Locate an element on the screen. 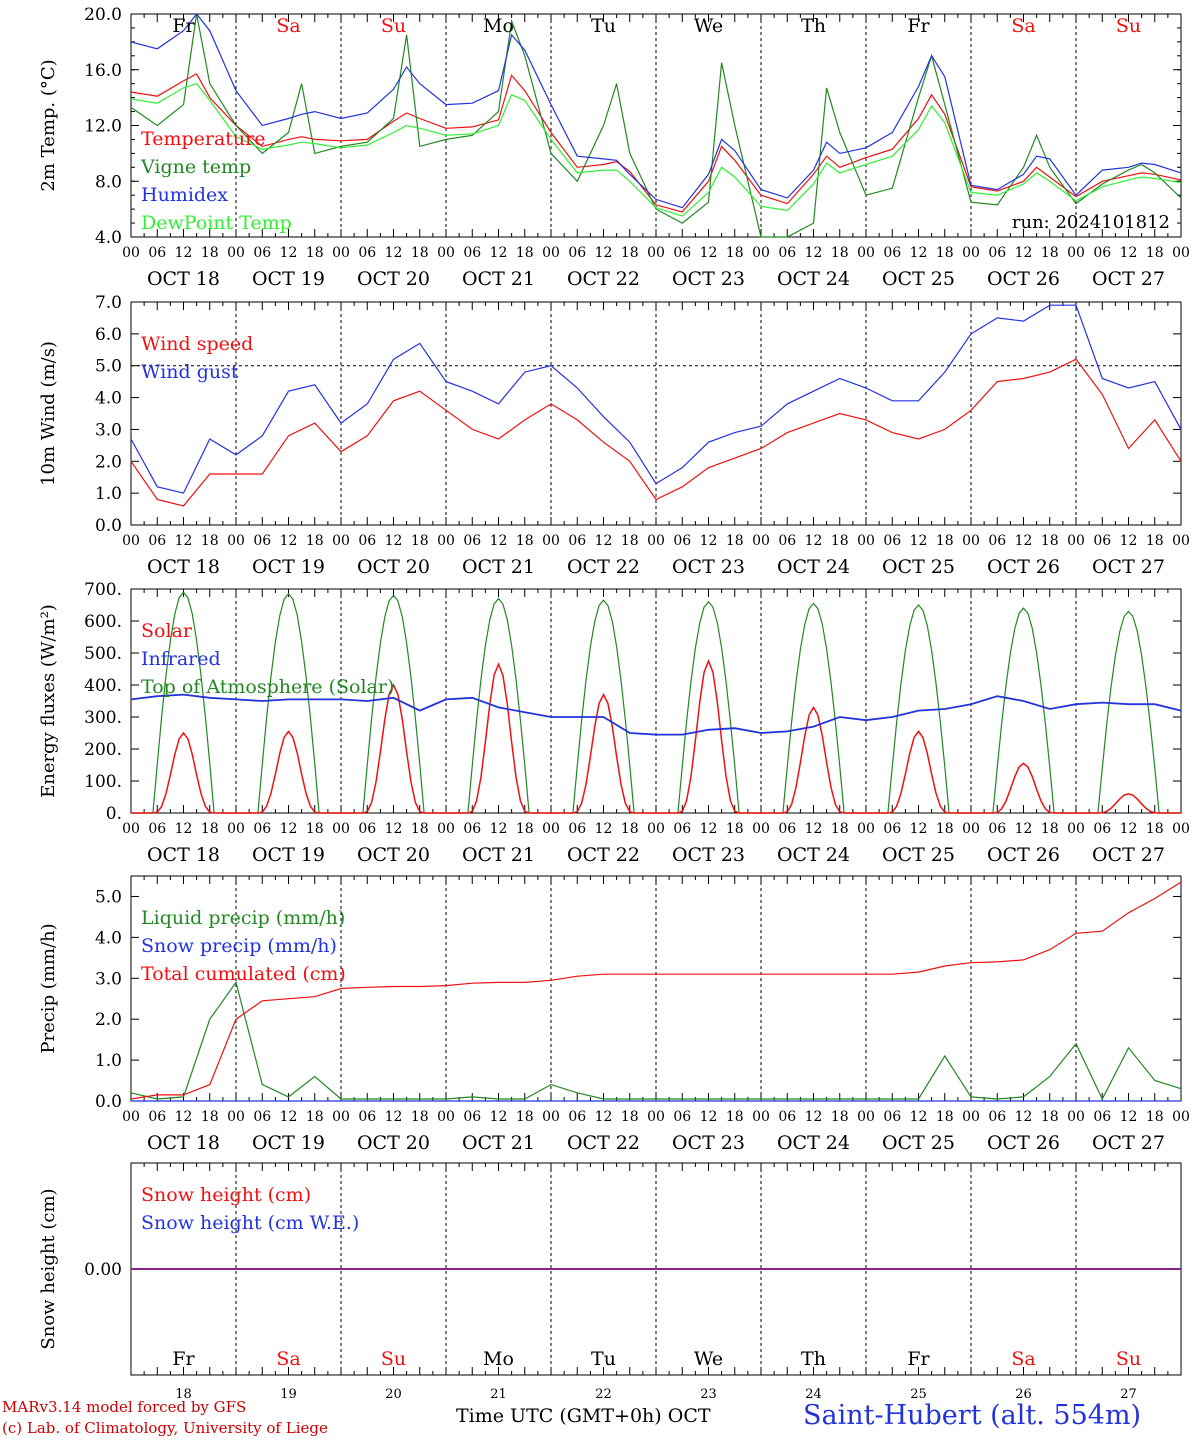 Image resolution: width=1194 pixels, height=1440 pixels. legend-entry: DewPoint Temp is located at coordinates (216, 223).